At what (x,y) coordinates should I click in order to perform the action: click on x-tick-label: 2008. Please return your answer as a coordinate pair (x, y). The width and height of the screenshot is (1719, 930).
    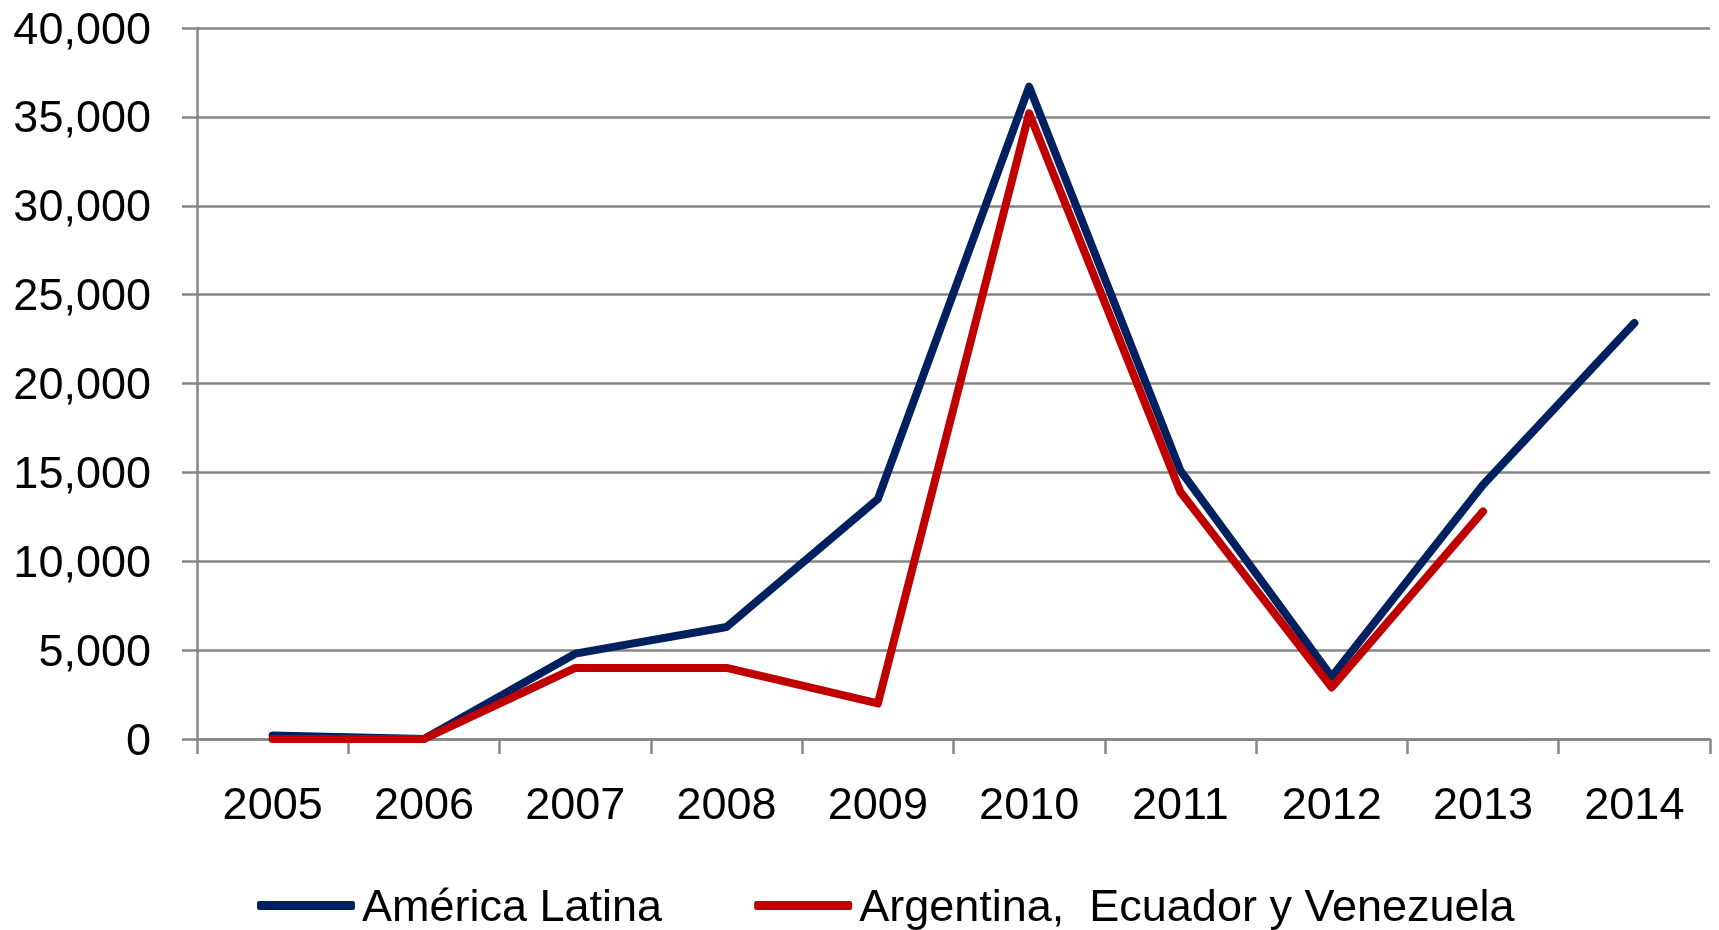
    Looking at the image, I should click on (726, 803).